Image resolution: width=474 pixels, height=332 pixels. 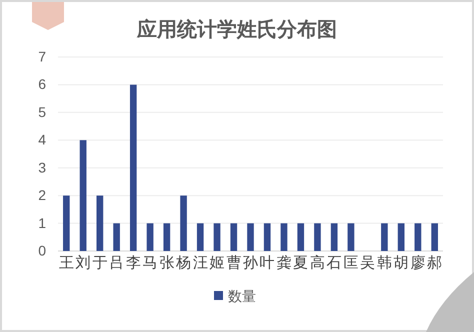 I want to click on y-tick-label: 5, so click(x=42, y=112).